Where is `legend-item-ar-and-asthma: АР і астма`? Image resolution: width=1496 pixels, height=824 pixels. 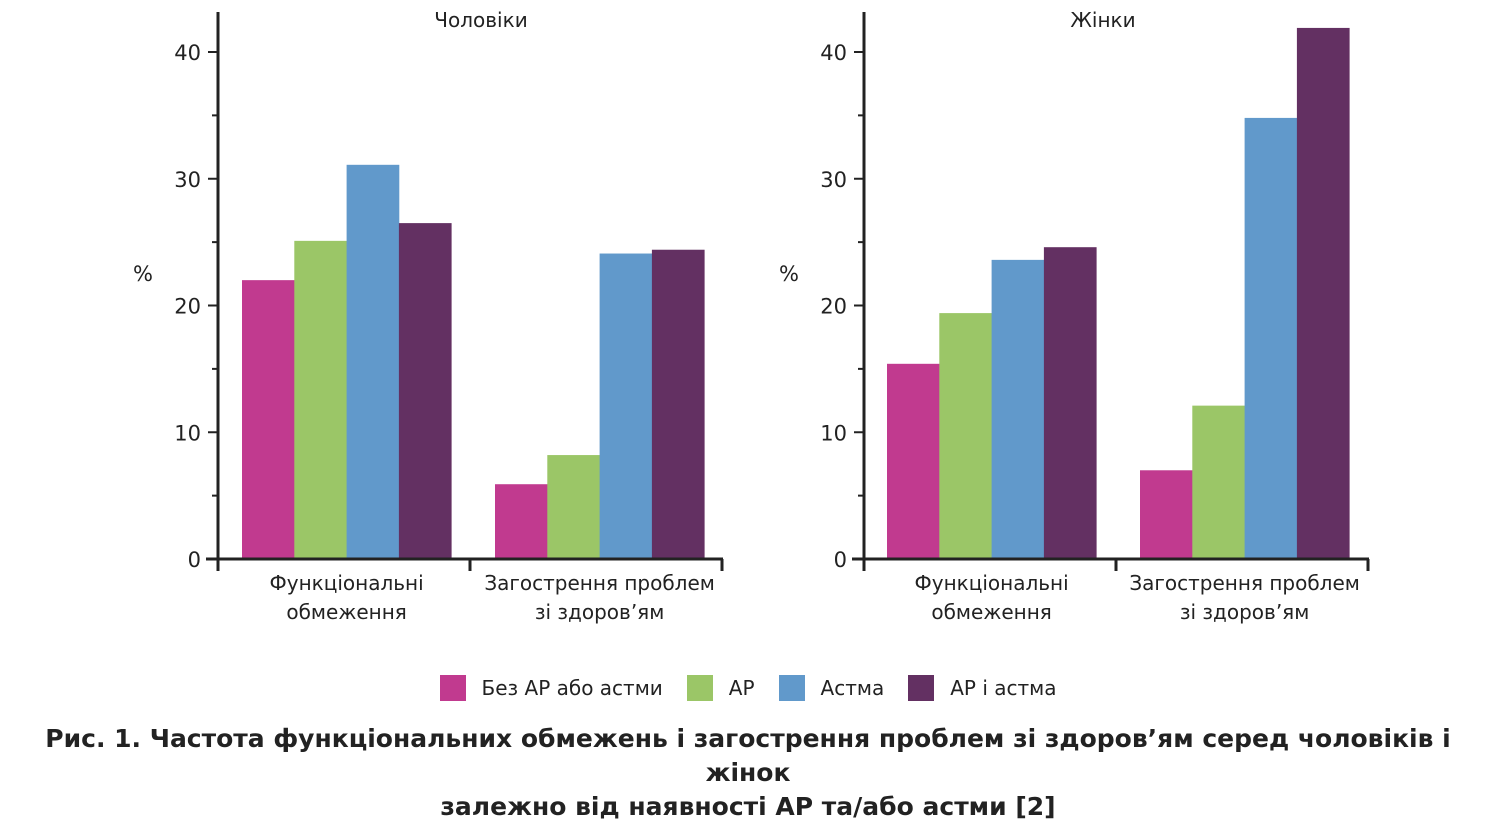
legend-item-ar-and-asthma: АР і астма is located at coordinates (982, 688).